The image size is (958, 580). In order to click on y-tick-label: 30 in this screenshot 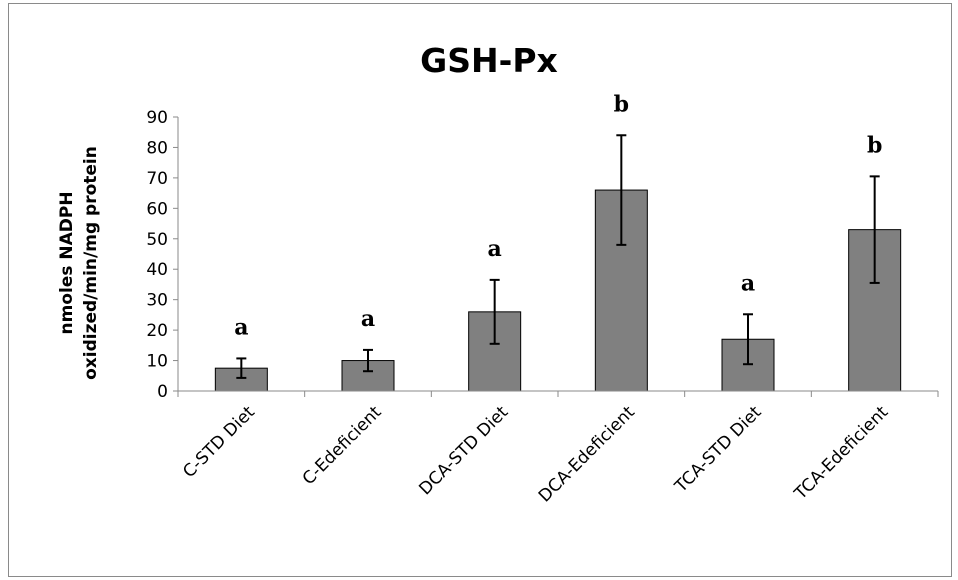, I will do `click(157, 301)`.